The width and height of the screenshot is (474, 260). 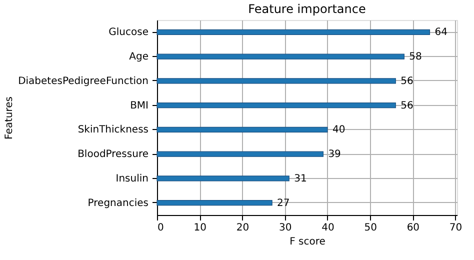 I want to click on data-label: 31, so click(x=300, y=178).